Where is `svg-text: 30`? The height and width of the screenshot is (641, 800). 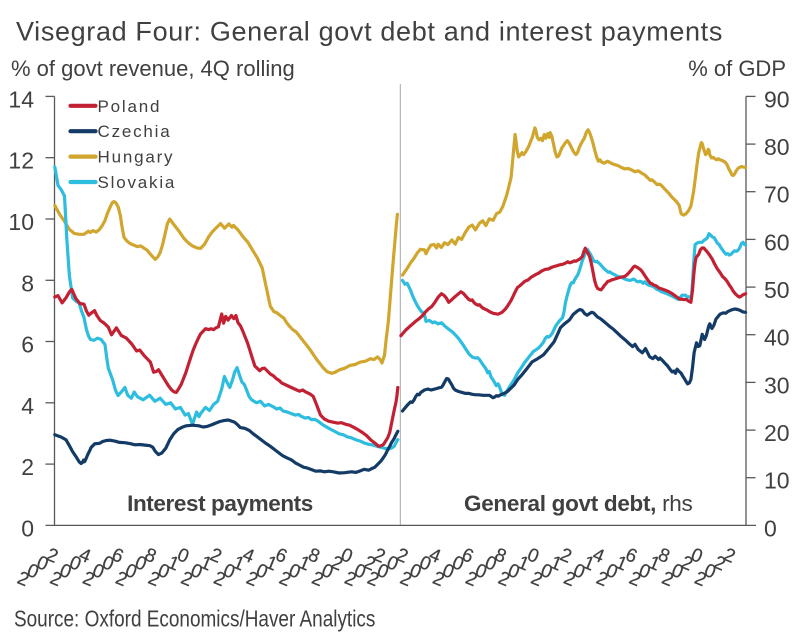 svg-text: 30 is located at coordinates (777, 385).